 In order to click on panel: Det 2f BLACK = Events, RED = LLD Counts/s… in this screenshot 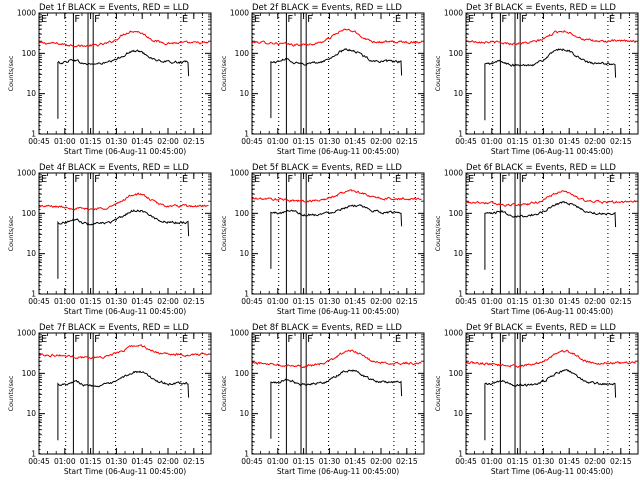, I will do `click(322, 79)`.